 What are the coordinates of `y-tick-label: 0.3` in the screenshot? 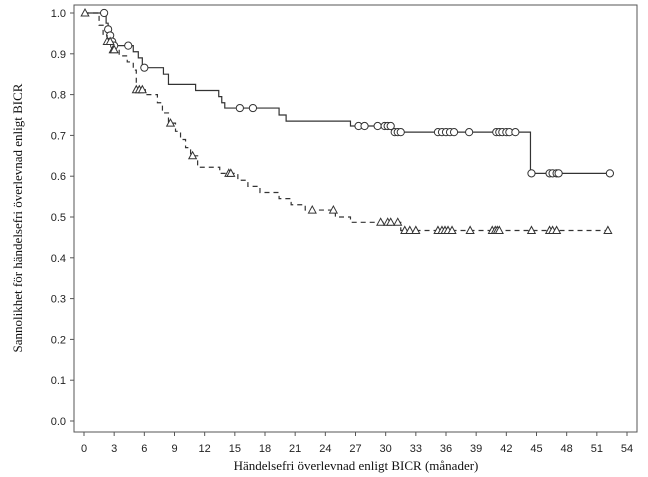 It's located at (58, 300).